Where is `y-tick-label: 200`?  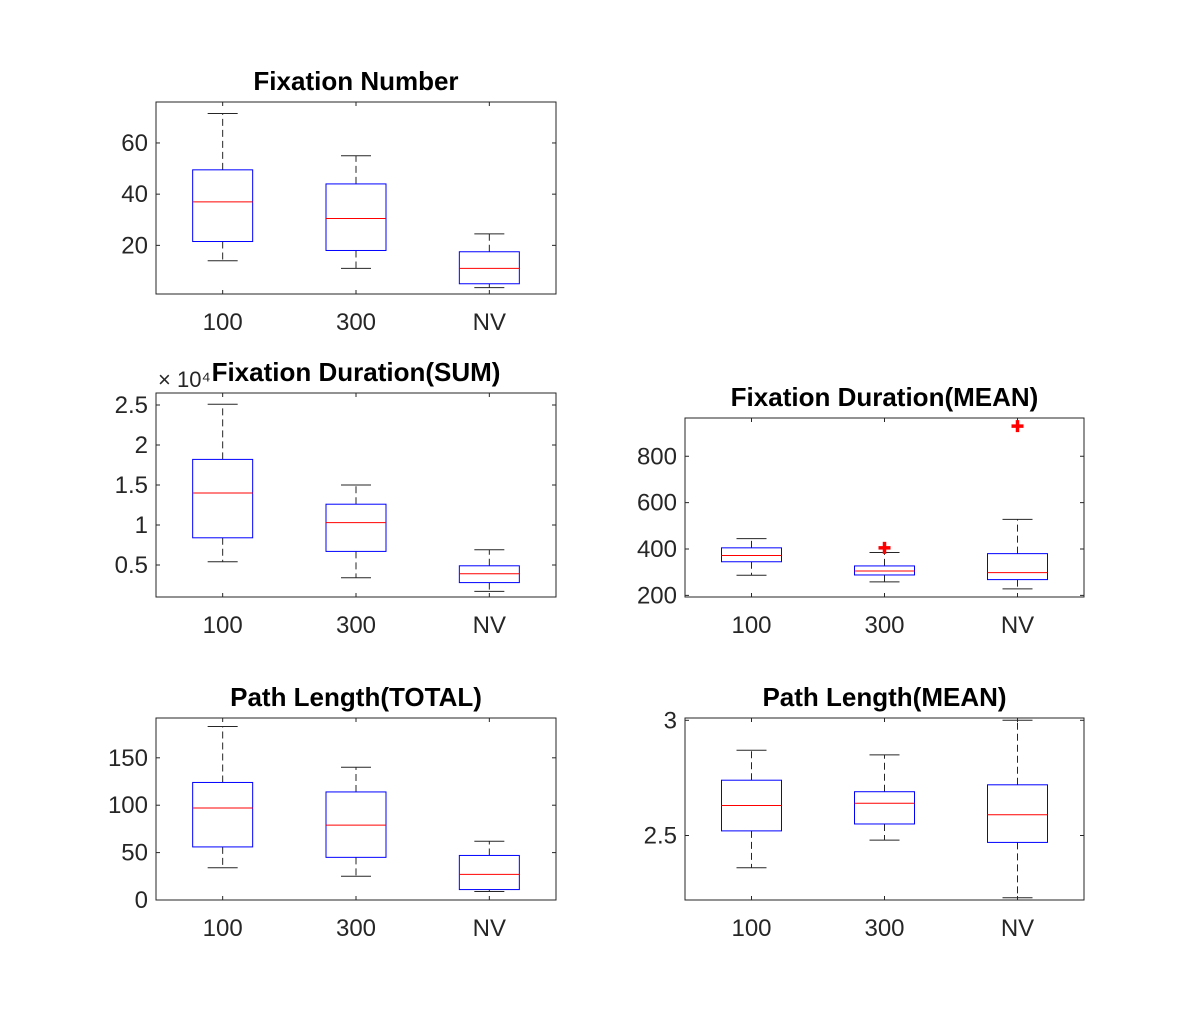 y-tick-label: 200 is located at coordinates (657, 595).